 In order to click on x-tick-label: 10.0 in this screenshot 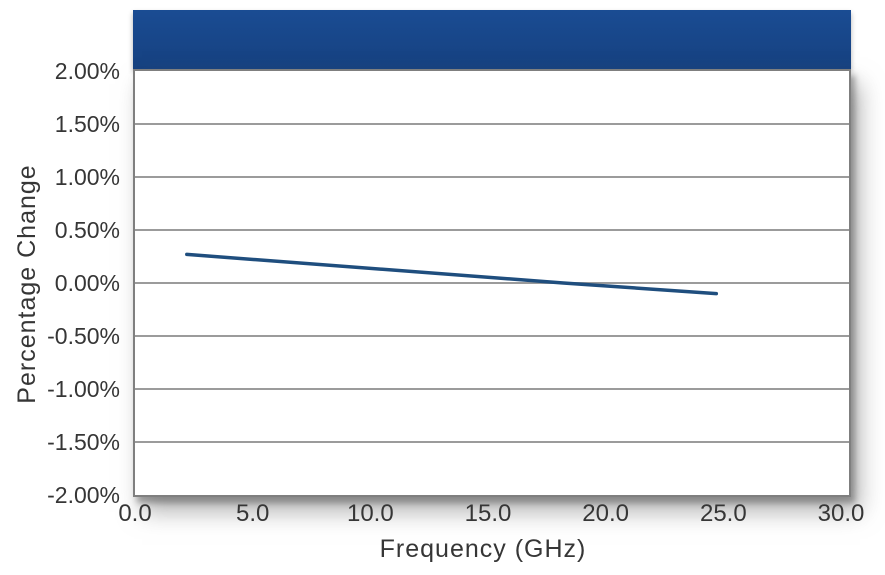, I will do `click(370, 513)`.